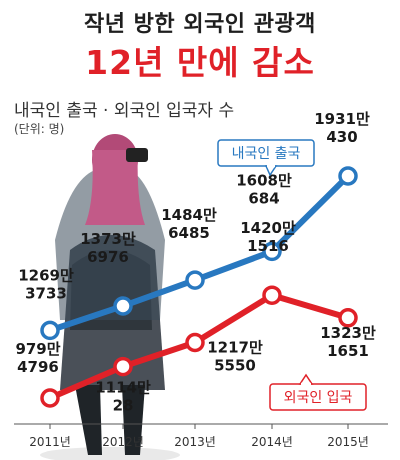 The image size is (400, 460). I want to click on data-label-main: 1114만, so click(123, 388).